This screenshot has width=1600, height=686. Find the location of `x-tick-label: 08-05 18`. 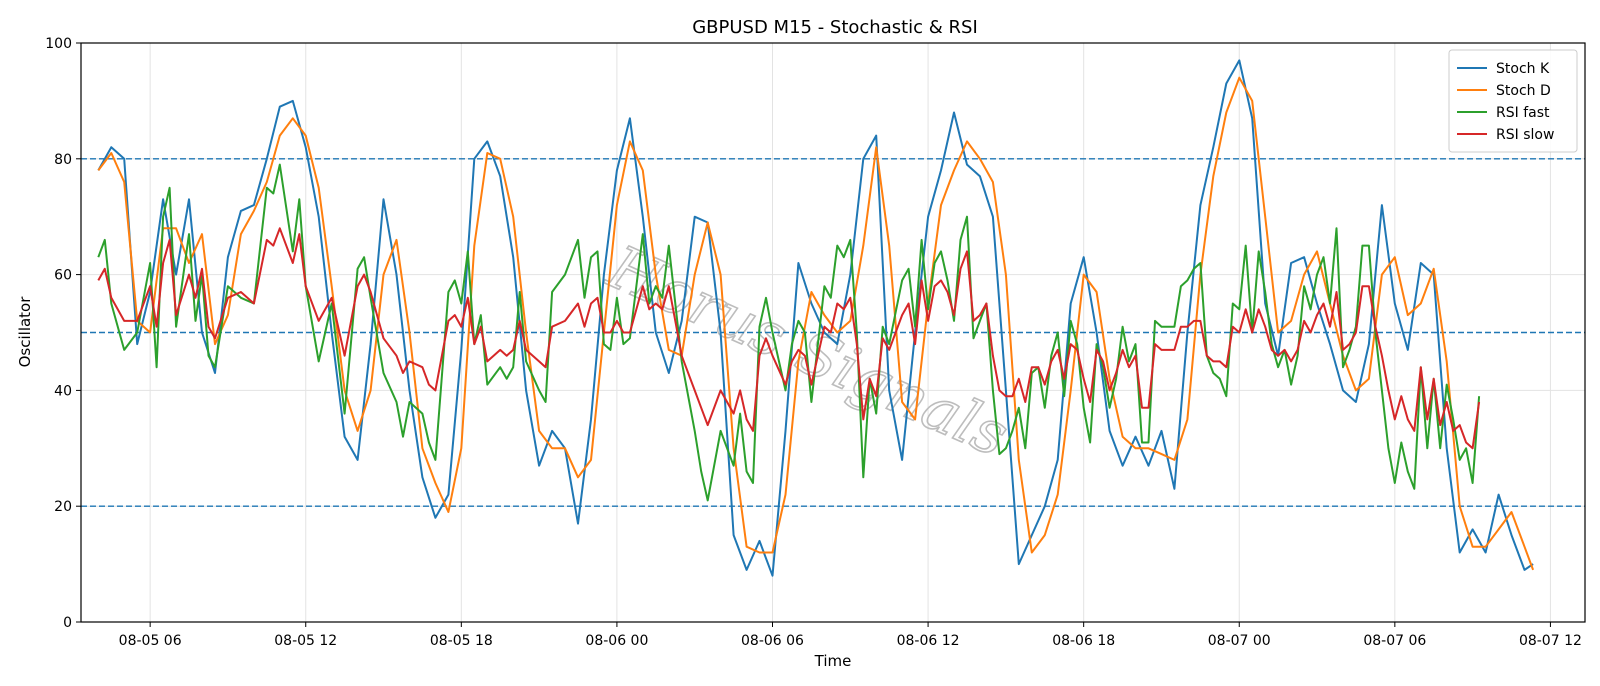

x-tick-label: 08-05 18 is located at coordinates (461, 641).